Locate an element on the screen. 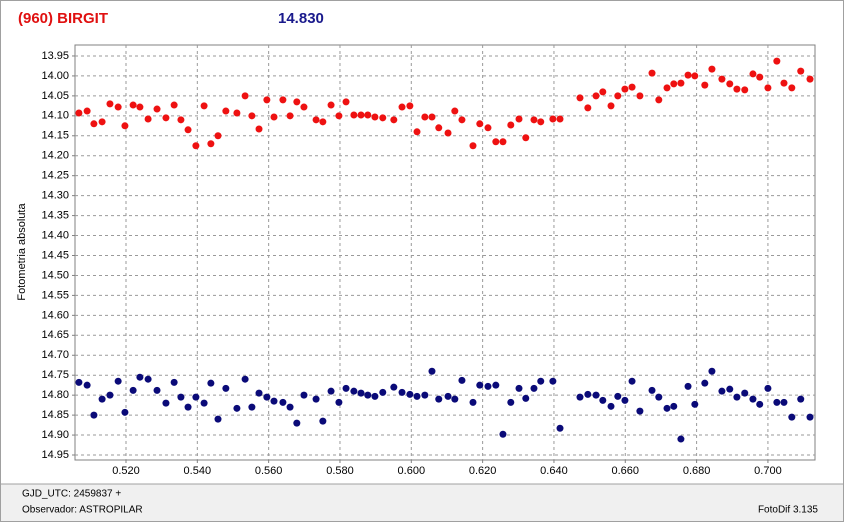  x-tick-label: 0.520 is located at coordinates (126, 471).